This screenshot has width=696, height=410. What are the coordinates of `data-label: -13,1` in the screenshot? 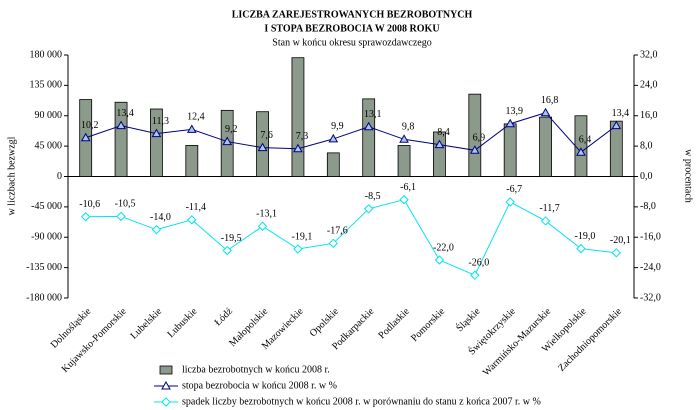 It's located at (266, 214).